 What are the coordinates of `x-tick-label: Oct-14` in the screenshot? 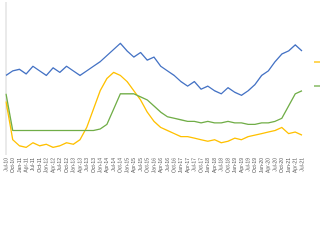 It's located at (121, 165).